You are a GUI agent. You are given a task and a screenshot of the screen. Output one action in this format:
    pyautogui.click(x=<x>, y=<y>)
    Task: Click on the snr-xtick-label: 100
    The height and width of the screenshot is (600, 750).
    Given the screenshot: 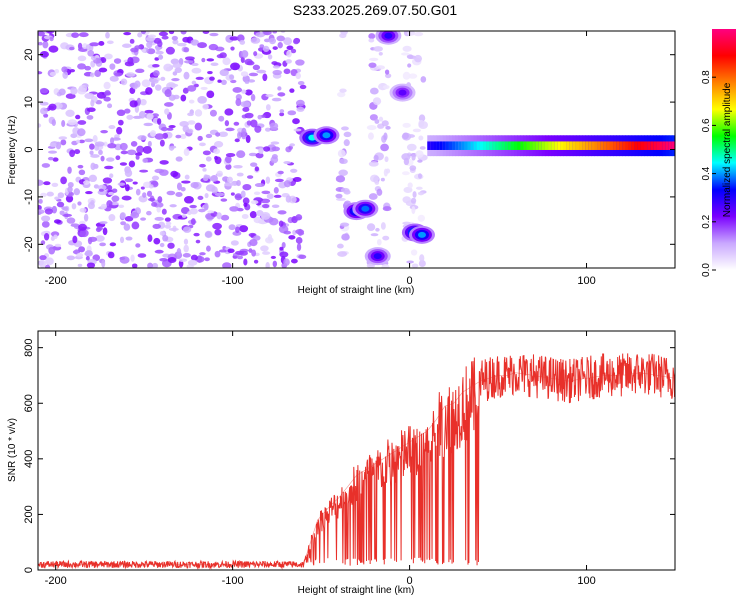 What is the action you would take?
    pyautogui.click(x=586, y=581)
    